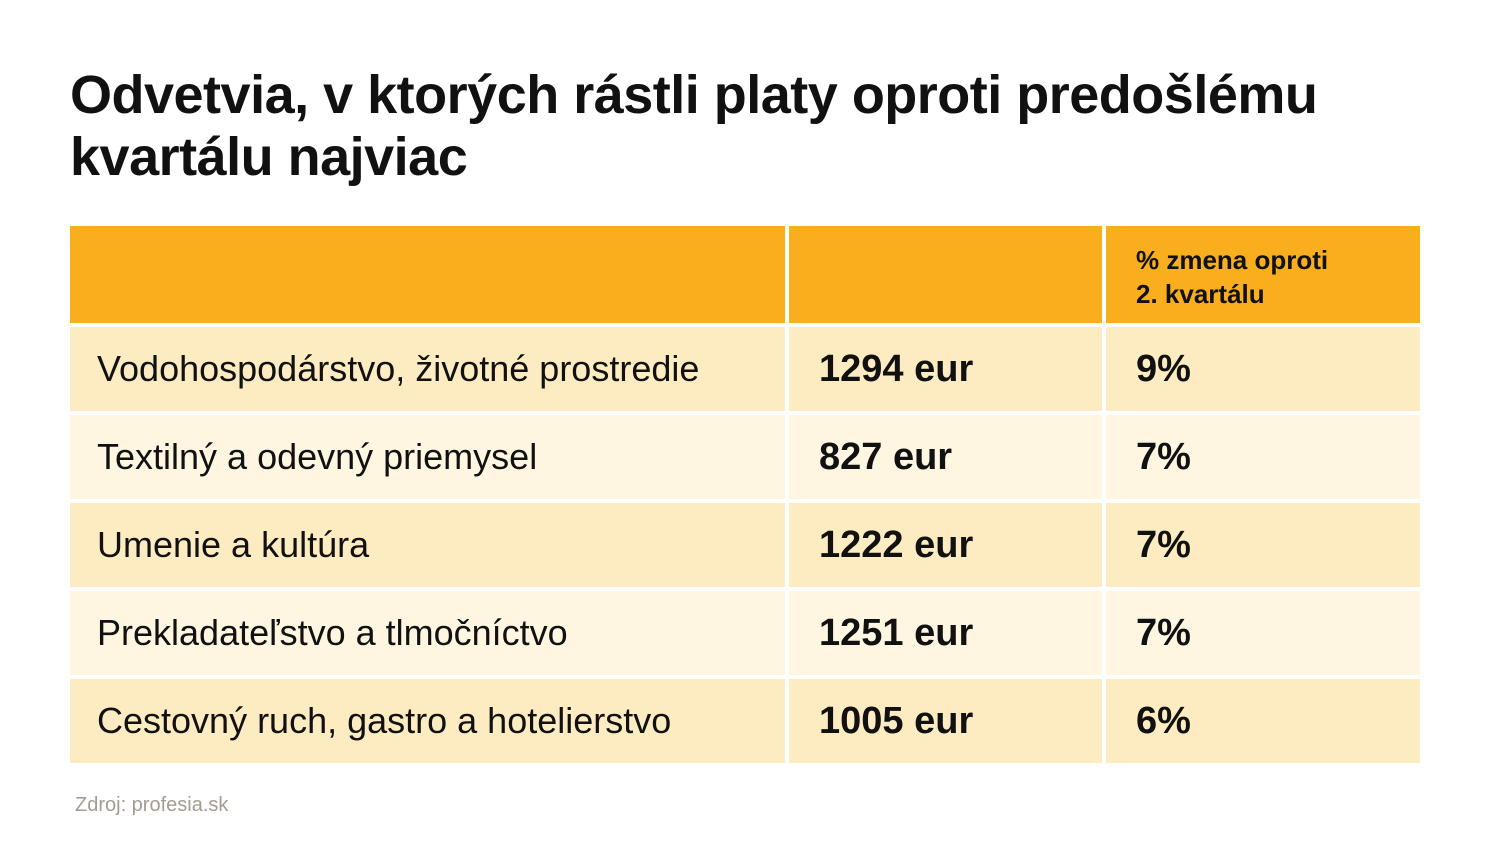 Image resolution: width=1500 pixels, height=859 pixels. Describe the element at coordinates (427, 545) in the screenshot. I see `sector-cell: Umenie a kultúra` at that location.